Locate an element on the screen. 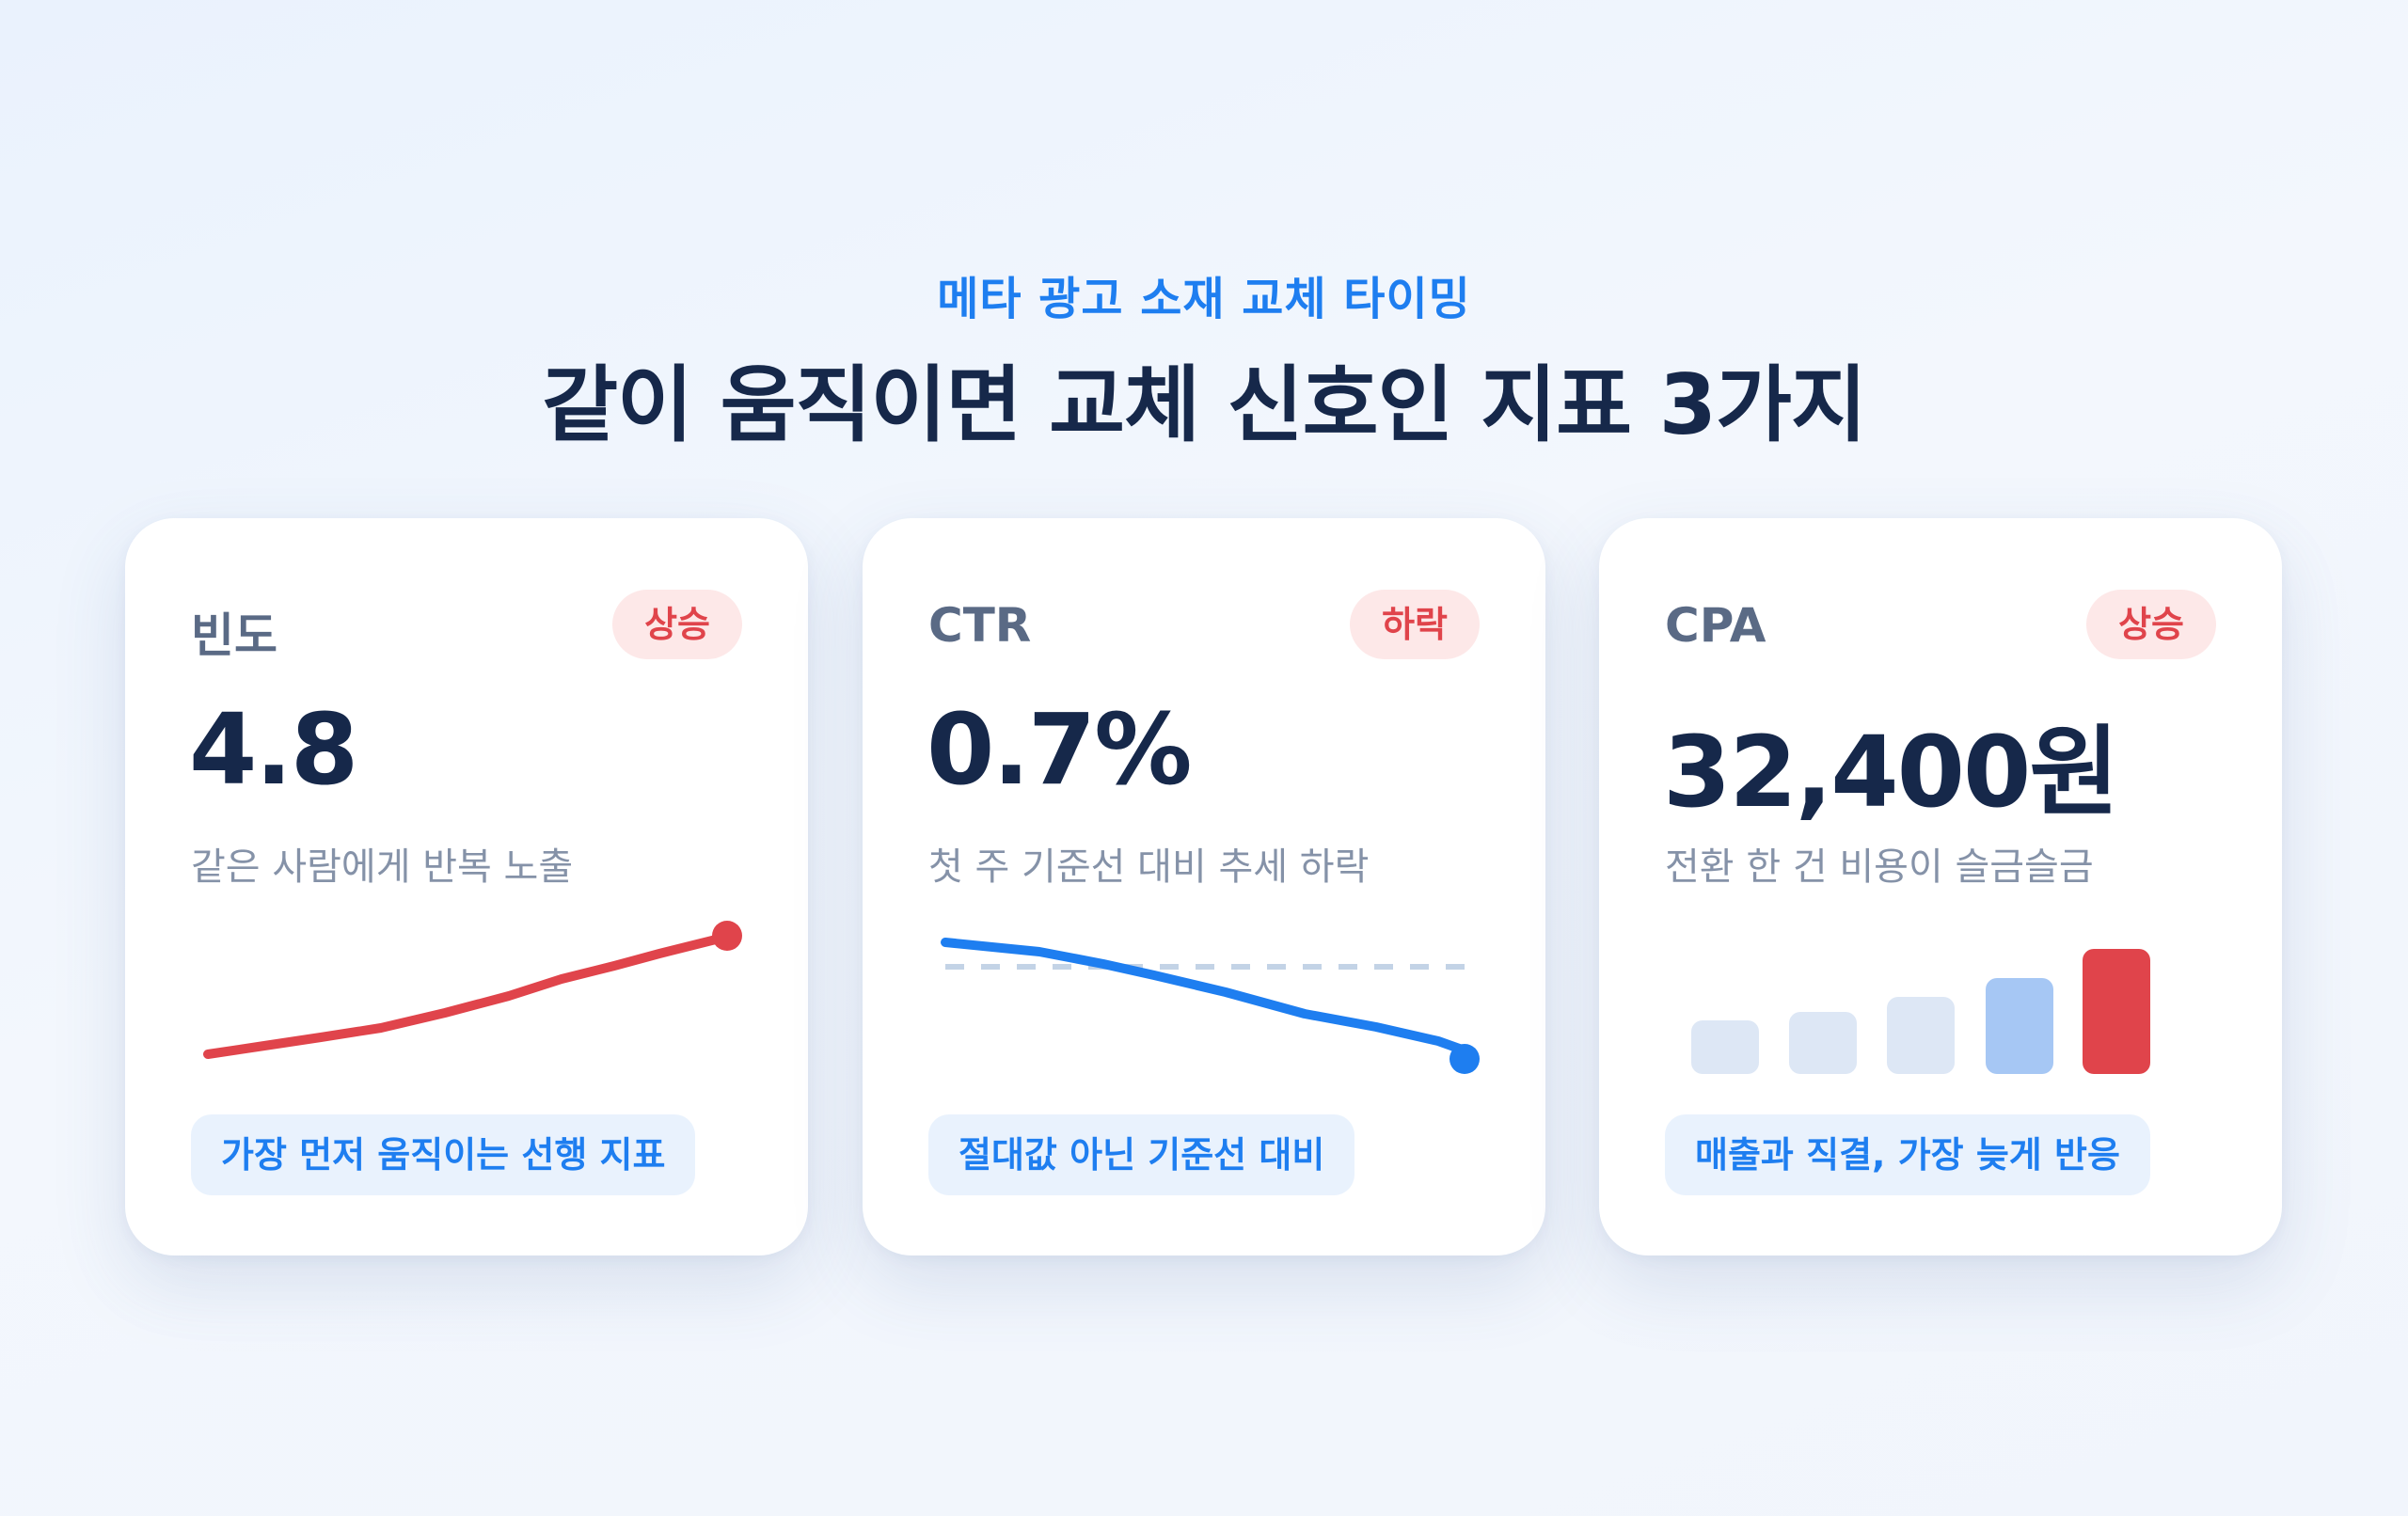 The image size is (2408, 1516). bar-chart-up-icon is located at coordinates (1921, 1012).